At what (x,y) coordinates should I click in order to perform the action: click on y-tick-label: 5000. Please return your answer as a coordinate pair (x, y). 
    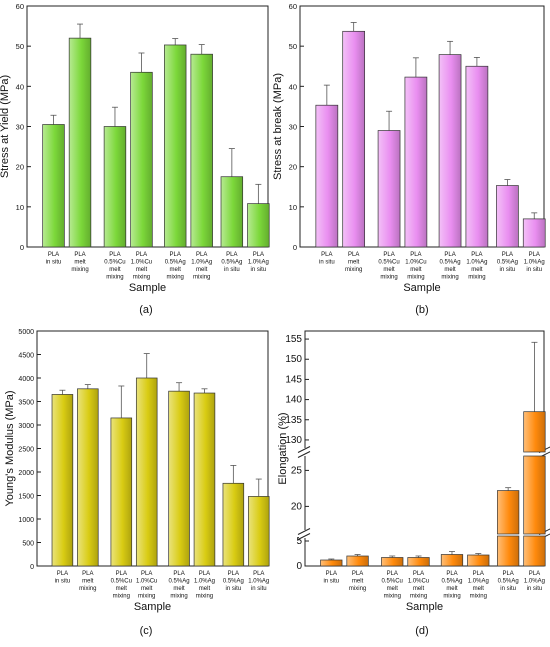
    Looking at the image, I should click on (26, 332).